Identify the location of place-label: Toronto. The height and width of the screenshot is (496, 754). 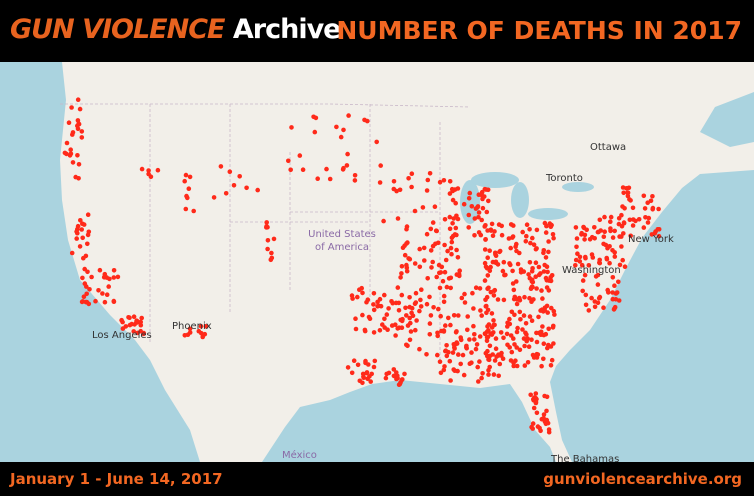
(564, 178).